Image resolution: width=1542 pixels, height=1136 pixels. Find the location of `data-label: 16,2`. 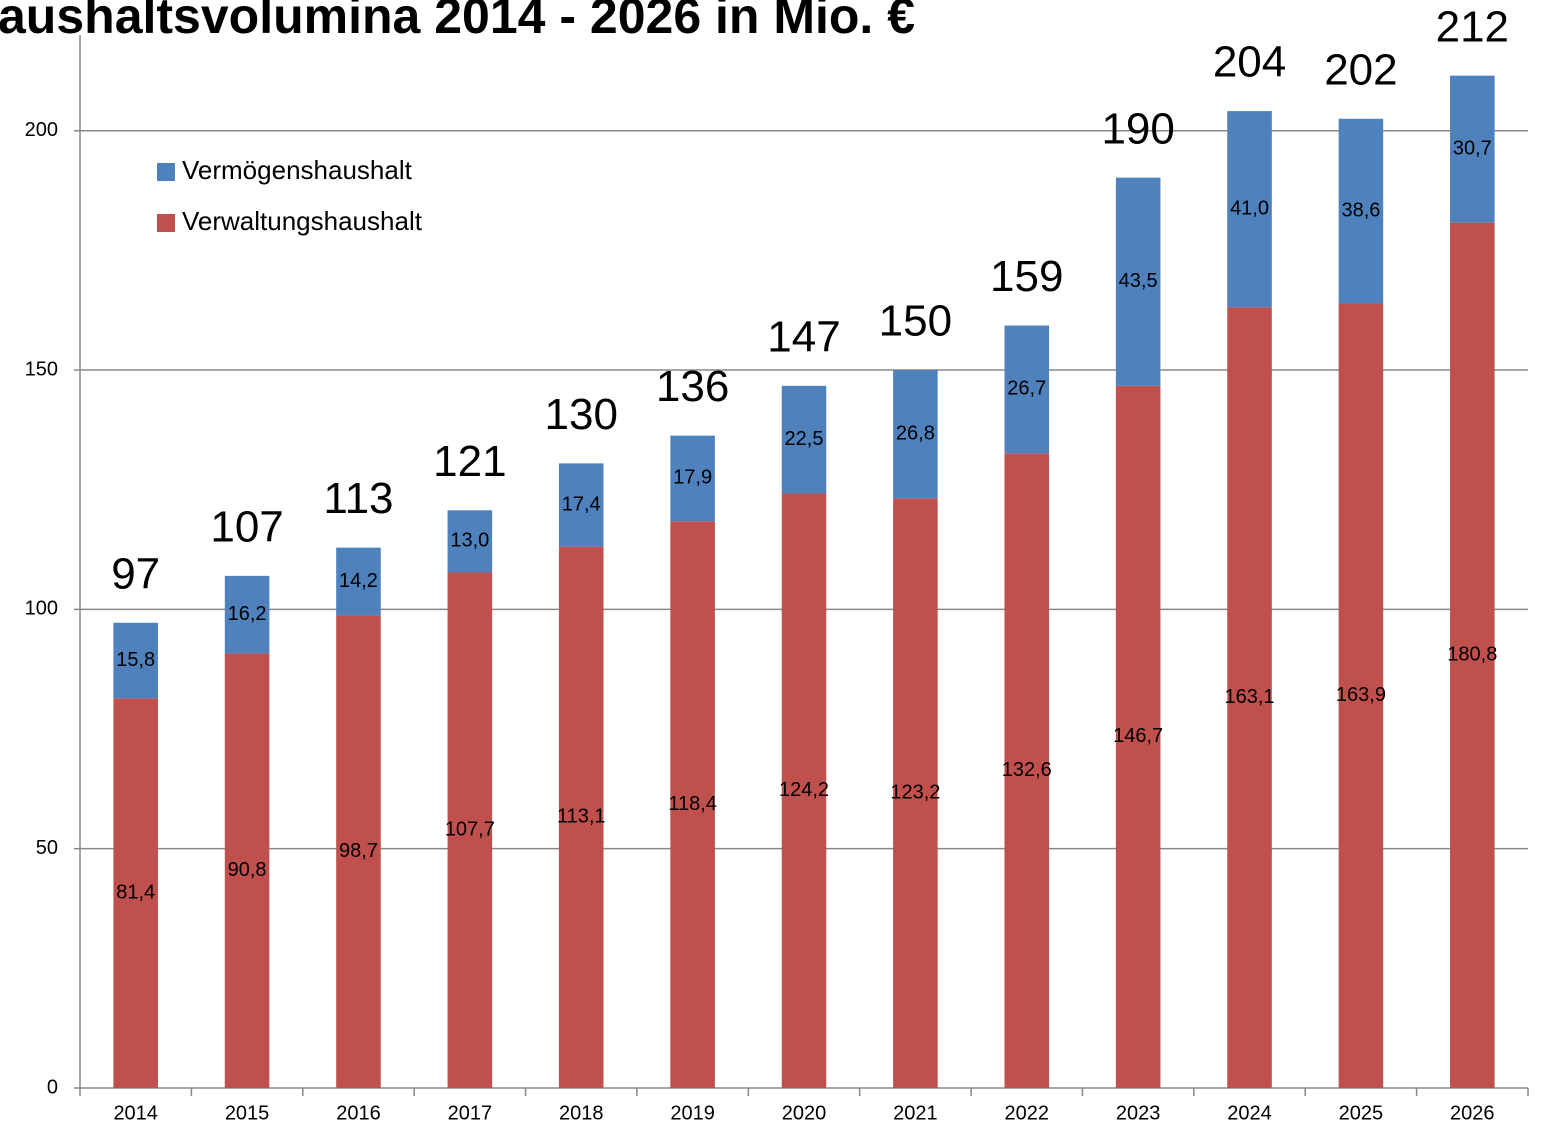

data-label: 16,2 is located at coordinates (247, 614).